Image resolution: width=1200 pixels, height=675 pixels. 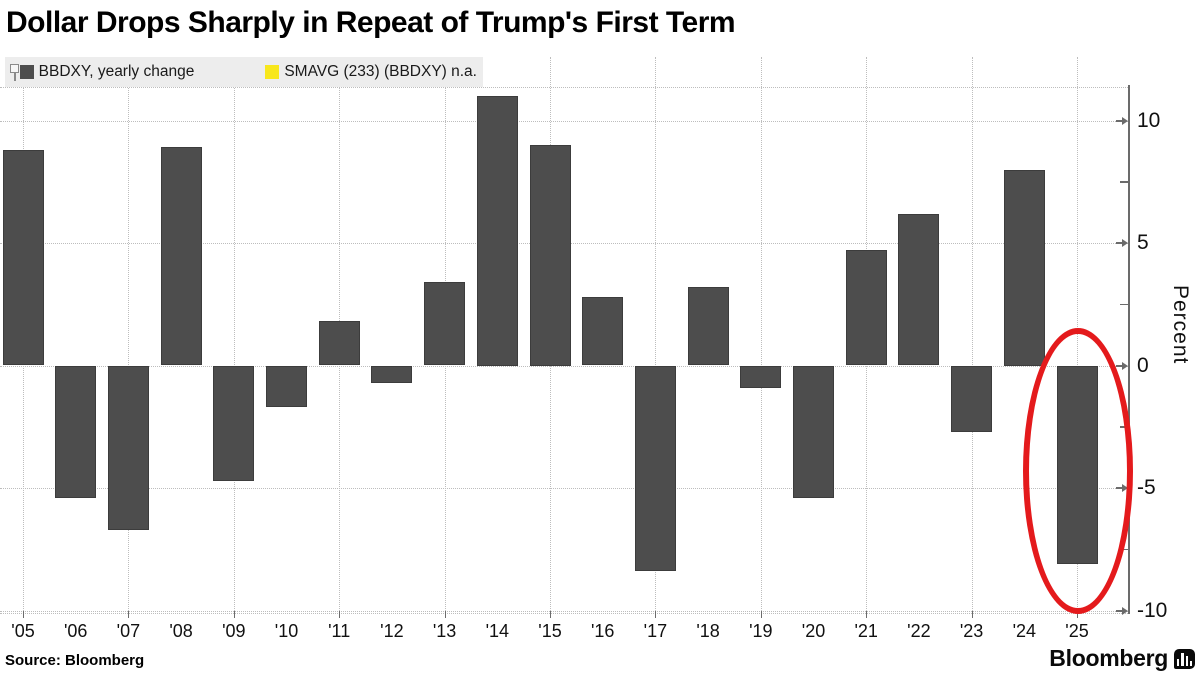 What do you see at coordinates (444, 631) in the screenshot?
I see `x-tick-label-13: '13` at bounding box center [444, 631].